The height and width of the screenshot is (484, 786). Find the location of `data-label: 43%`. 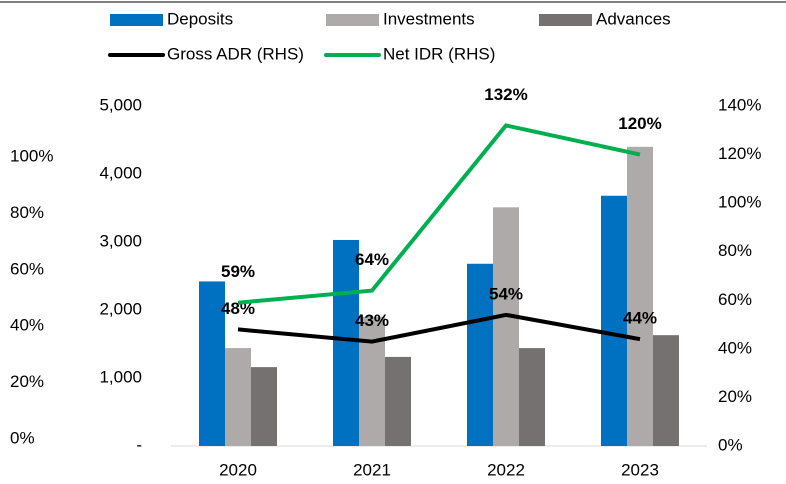

data-label: 43% is located at coordinates (372, 320).